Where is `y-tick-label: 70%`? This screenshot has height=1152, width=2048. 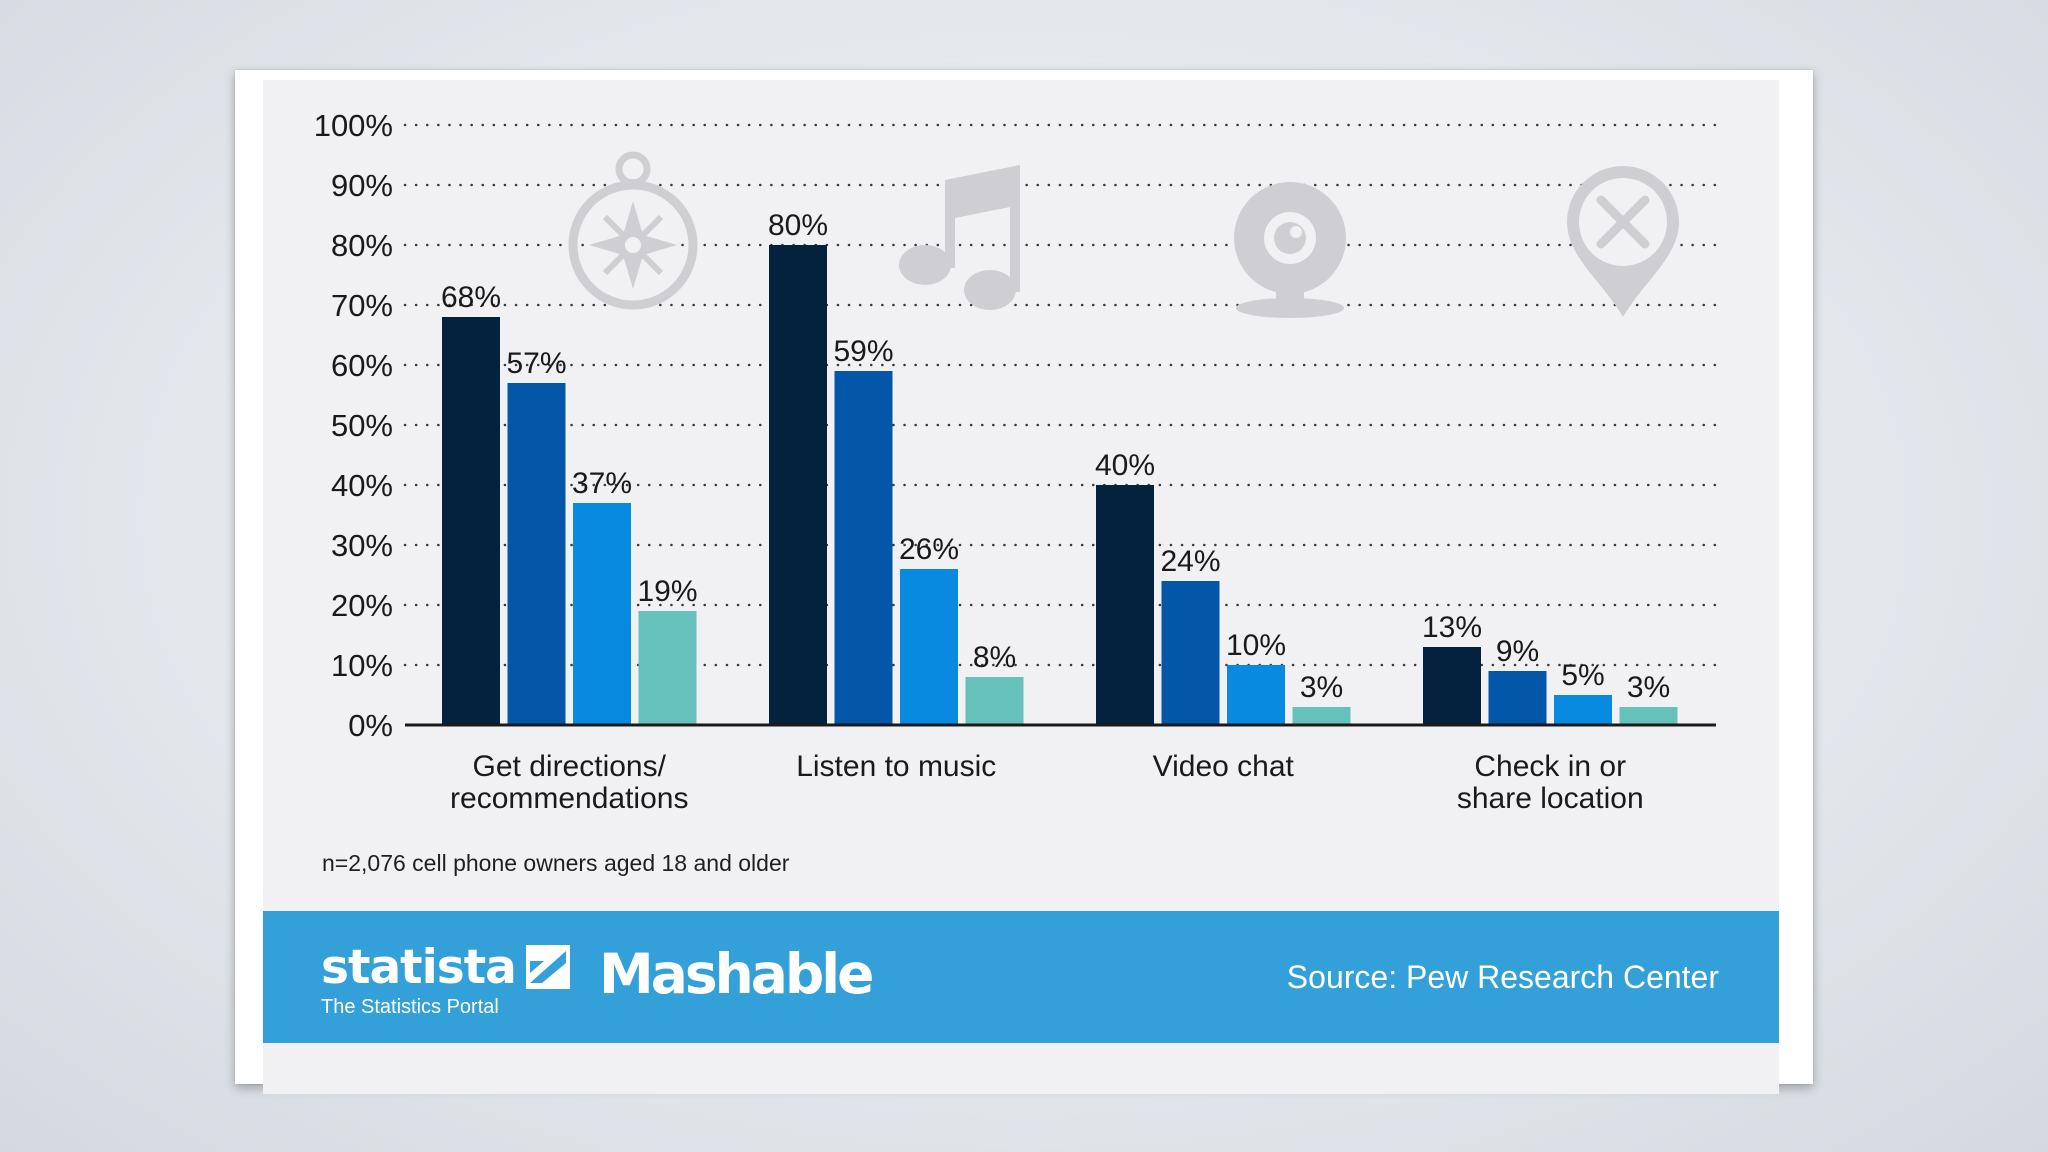 y-tick-label: 70% is located at coordinates (362, 305).